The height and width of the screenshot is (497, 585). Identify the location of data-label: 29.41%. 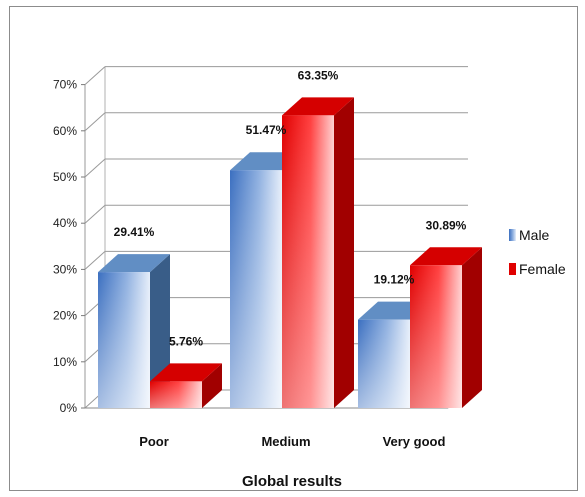
(134, 232).